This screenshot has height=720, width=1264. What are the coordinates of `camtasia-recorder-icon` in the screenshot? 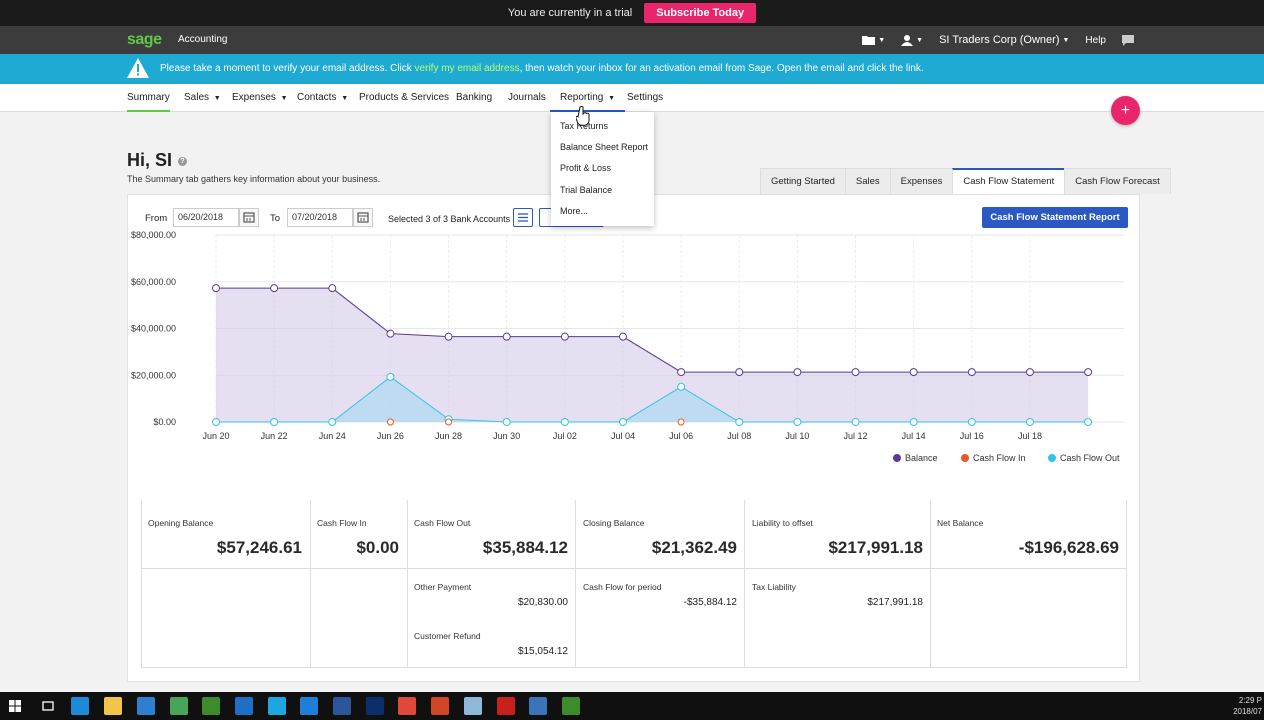 It's located at (570, 706).